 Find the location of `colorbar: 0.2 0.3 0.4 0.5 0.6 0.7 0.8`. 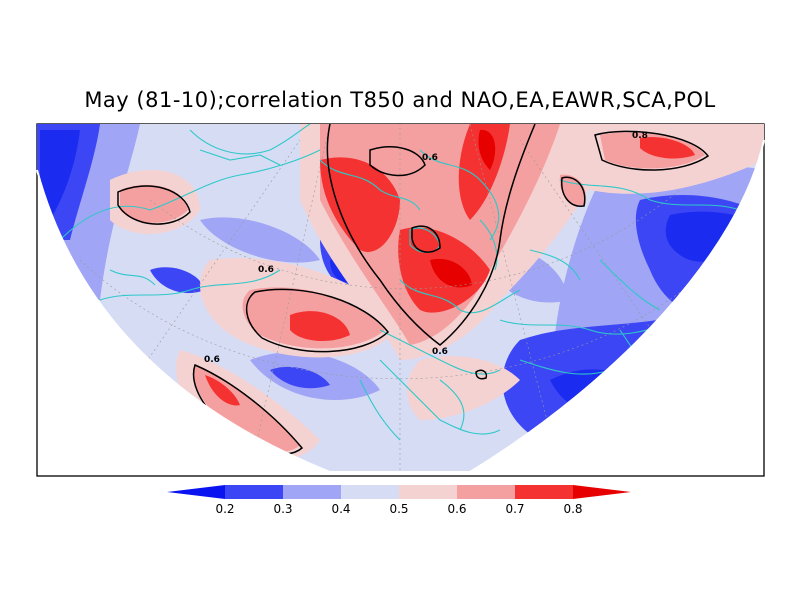

colorbar: 0.2 0.3 0.4 0.5 0.6 0.7 0.8 is located at coordinates (399, 500).